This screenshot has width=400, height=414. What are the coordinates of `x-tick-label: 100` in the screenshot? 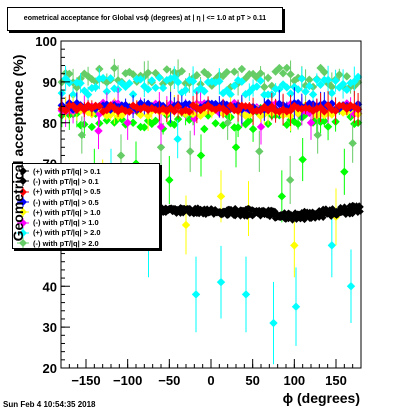 It's located at (294, 380).